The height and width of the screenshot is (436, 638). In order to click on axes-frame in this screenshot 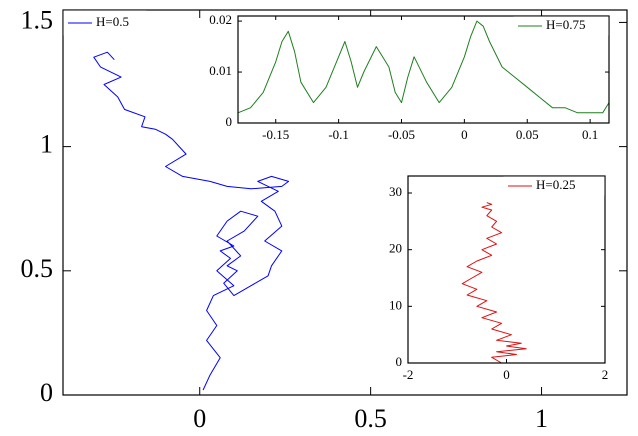, I will do `click(423, 69)`.